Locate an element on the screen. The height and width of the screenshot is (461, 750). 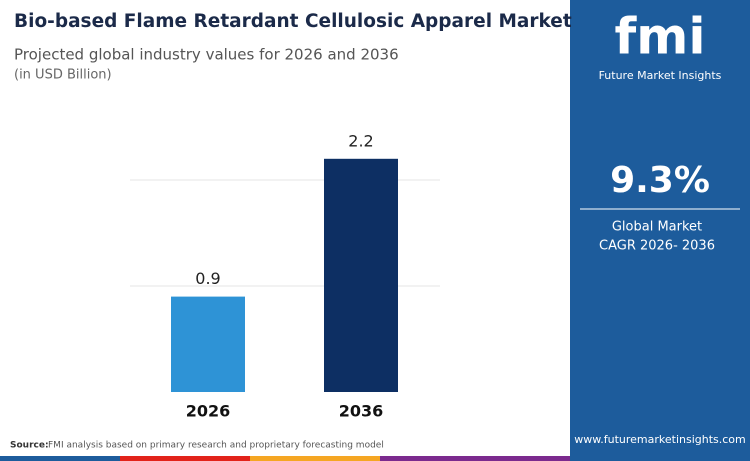
x-tick-label: 2026 is located at coordinates (208, 411).